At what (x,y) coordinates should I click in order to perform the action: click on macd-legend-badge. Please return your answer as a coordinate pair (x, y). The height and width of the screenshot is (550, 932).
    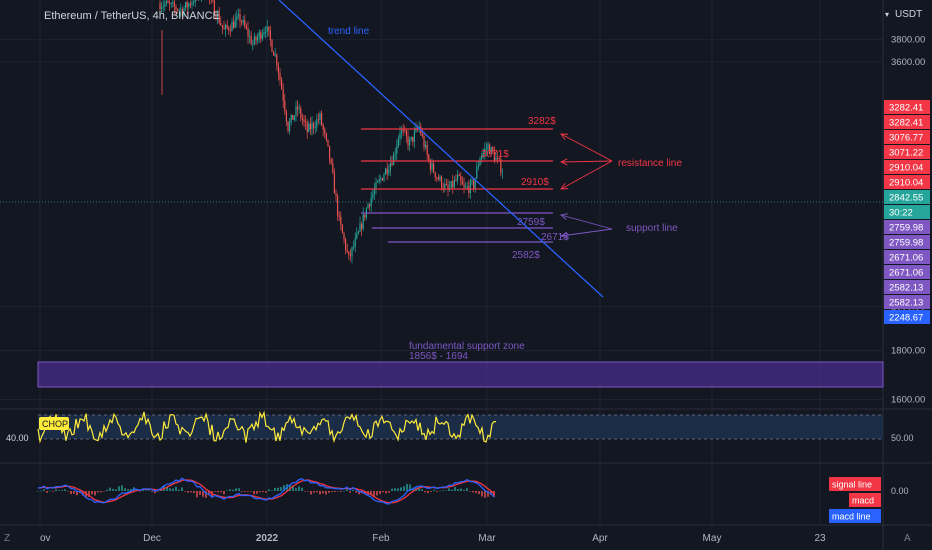
    Looking at the image, I should click on (855, 484).